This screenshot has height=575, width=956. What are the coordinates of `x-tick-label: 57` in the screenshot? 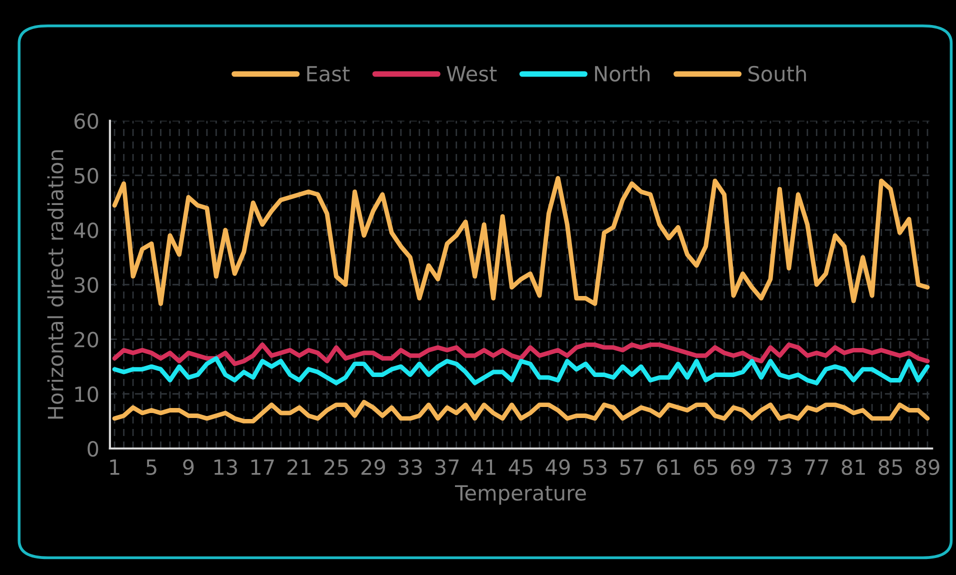 It's located at (632, 468).